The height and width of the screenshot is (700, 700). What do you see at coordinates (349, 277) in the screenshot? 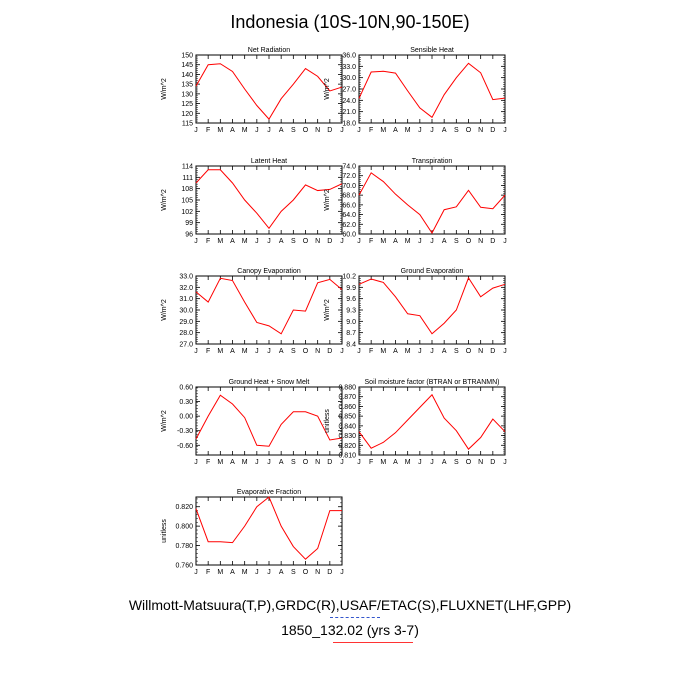
I see `y-tick-label: 10.2` at bounding box center [349, 277].